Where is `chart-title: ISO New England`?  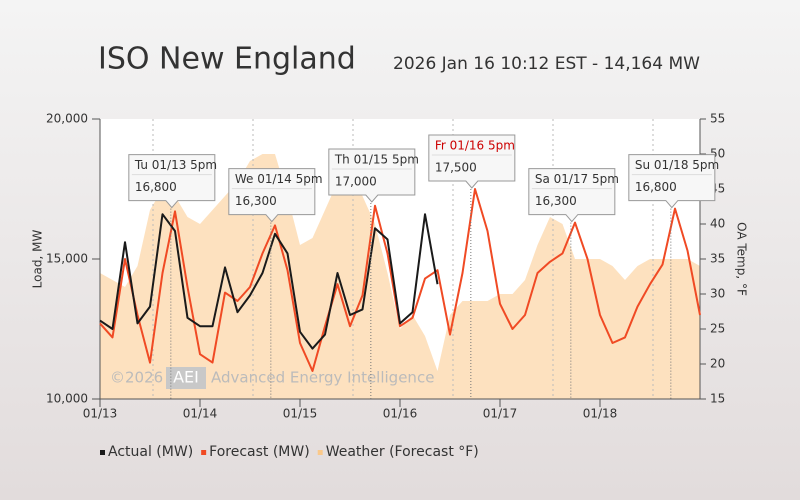 chart-title: ISO New England is located at coordinates (227, 59).